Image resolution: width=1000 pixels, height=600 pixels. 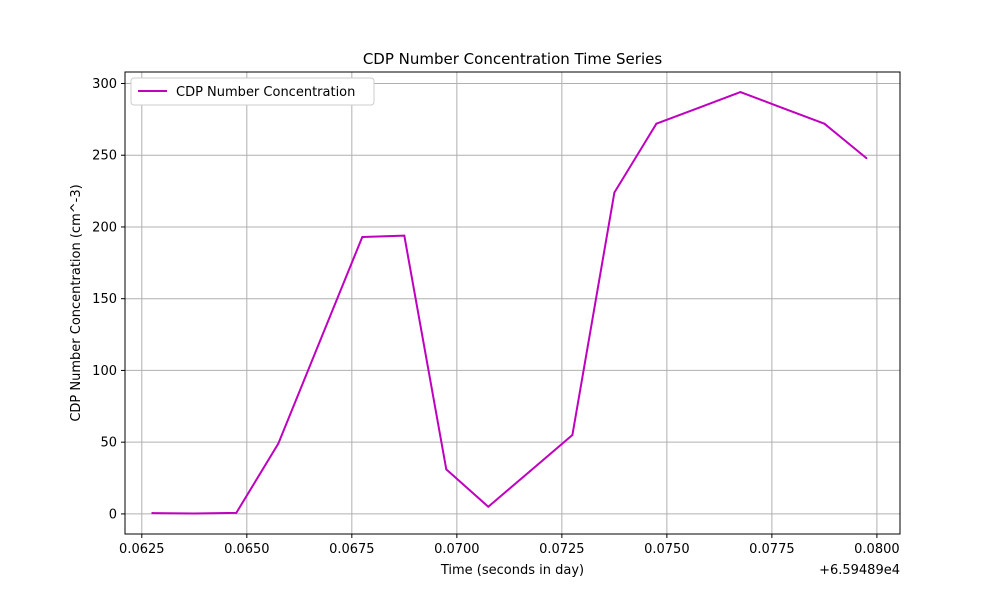 I want to click on x-tick-label: 0.0725, so click(x=562, y=549).